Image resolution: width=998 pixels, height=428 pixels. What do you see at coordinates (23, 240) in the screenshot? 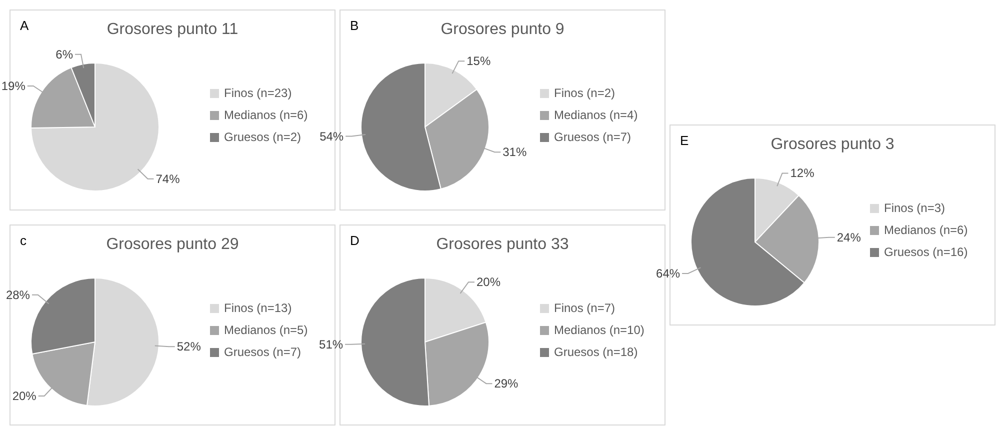
I see `text: c` at bounding box center [23, 240].